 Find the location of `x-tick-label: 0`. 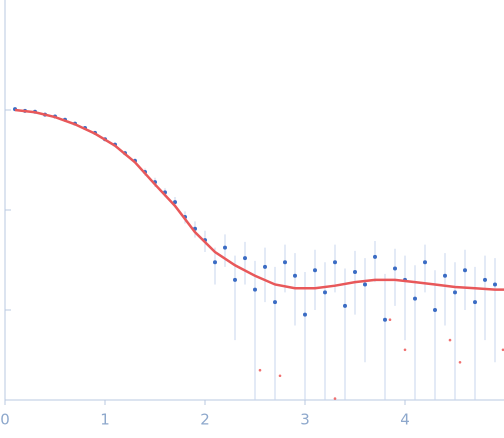

x-tick-label: 0 is located at coordinates (5, 420).